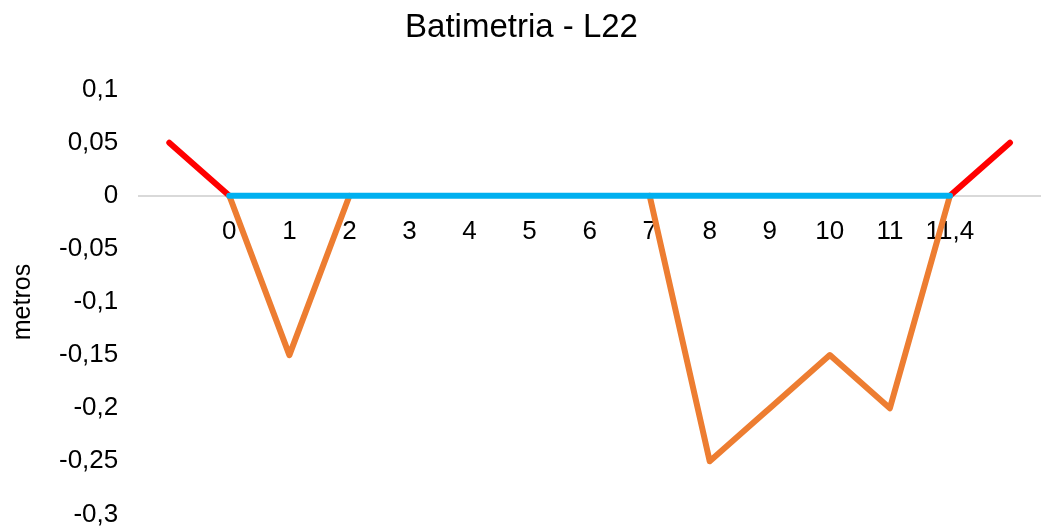  Describe the element at coordinates (111, 193) in the screenshot. I see `y-tick-label: 0` at that location.